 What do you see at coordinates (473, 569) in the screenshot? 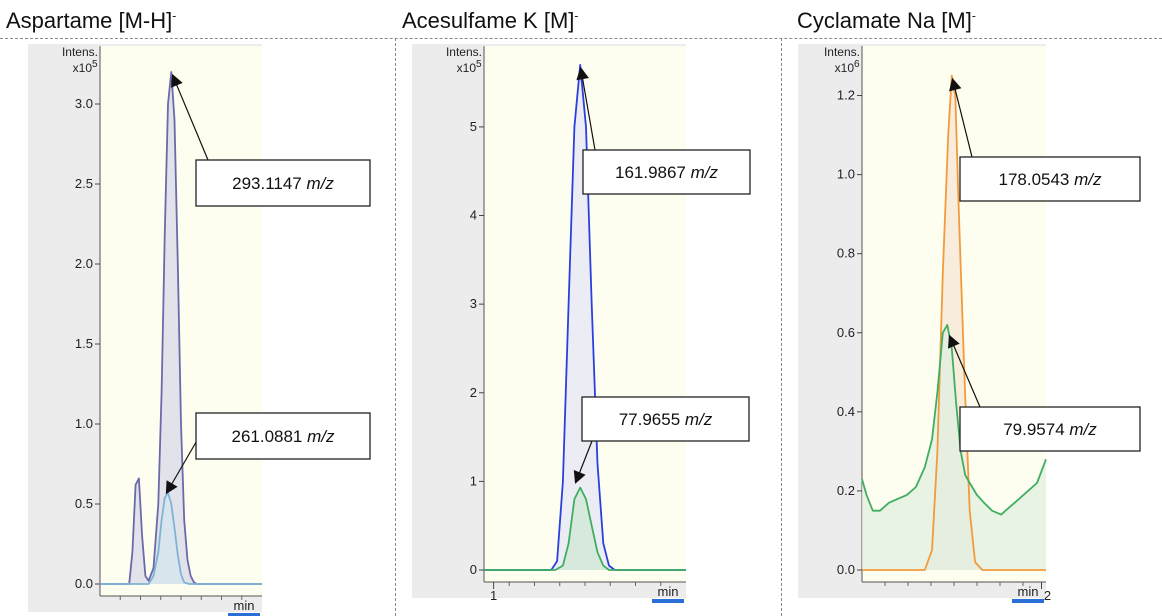
I see `y-tick-label: 0` at bounding box center [473, 569].